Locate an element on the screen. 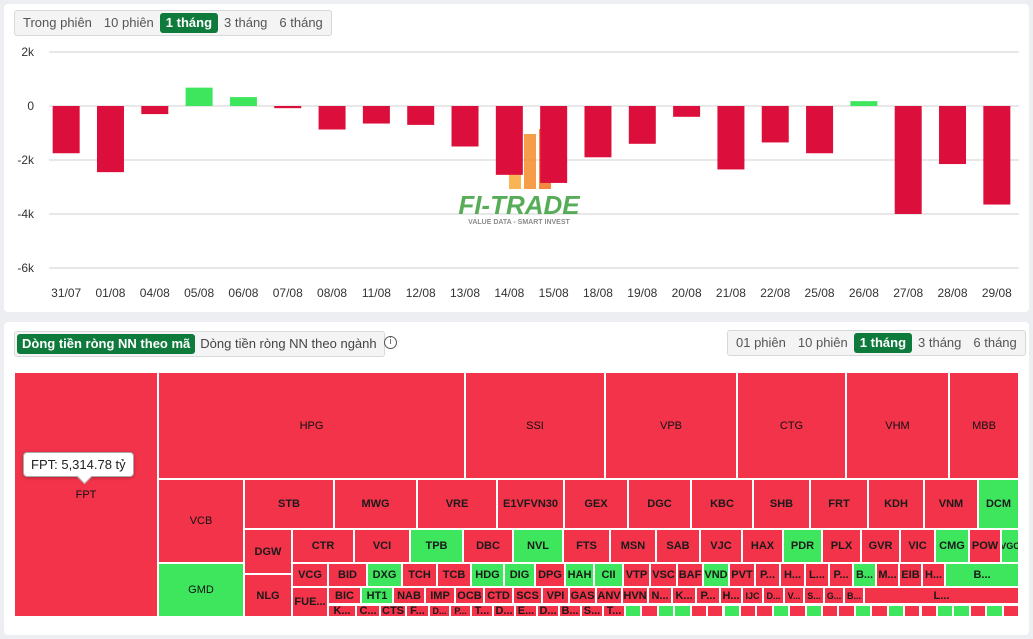 The height and width of the screenshot is (639, 1033). treemap-period-tab-1-thang: 1 tháng is located at coordinates (883, 343).